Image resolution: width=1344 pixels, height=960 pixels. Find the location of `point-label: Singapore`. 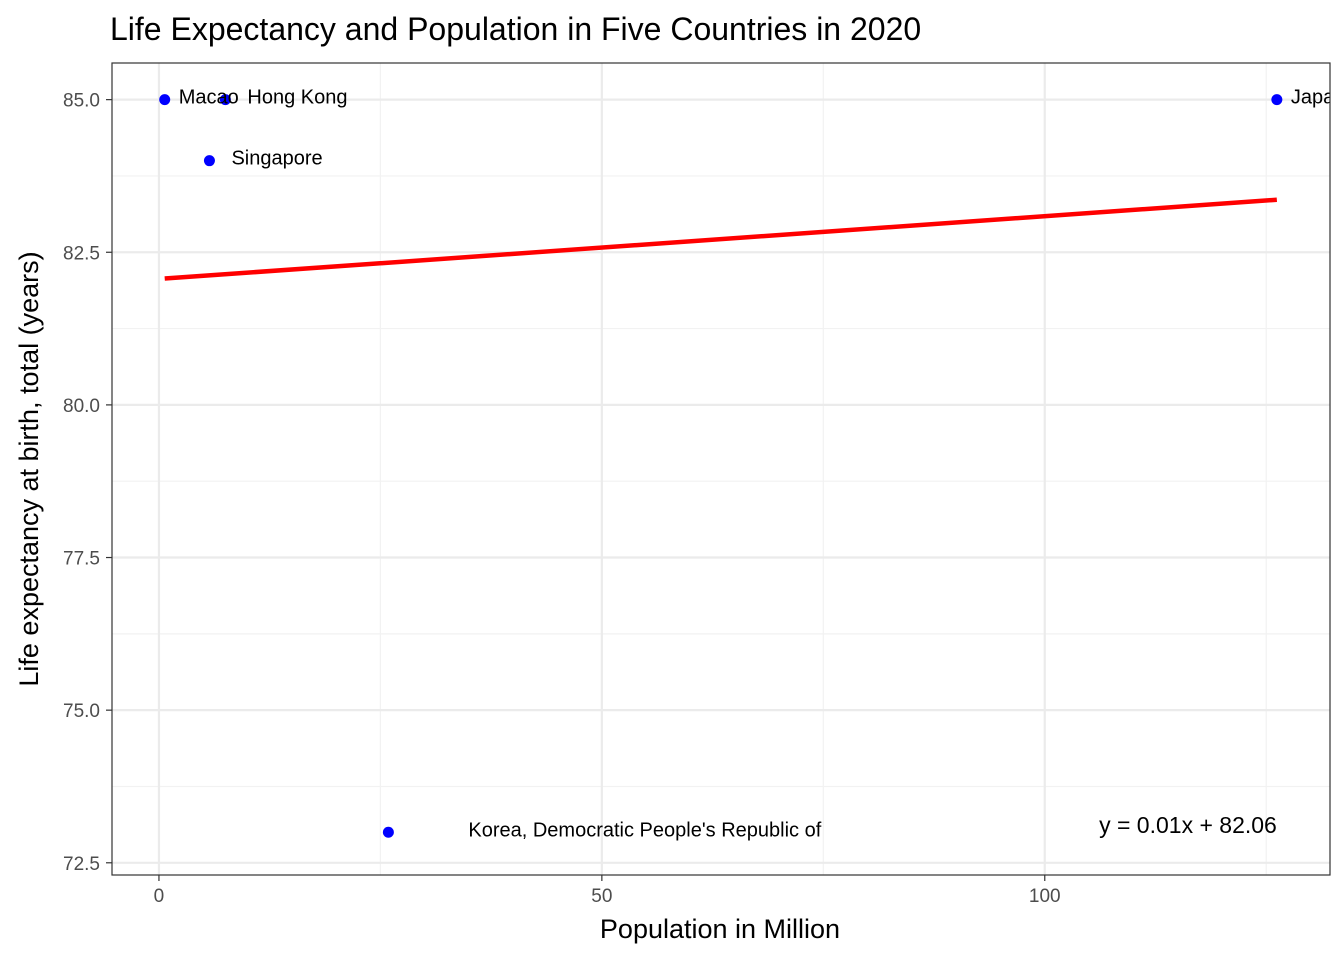

point-label: Singapore is located at coordinates (276, 159).